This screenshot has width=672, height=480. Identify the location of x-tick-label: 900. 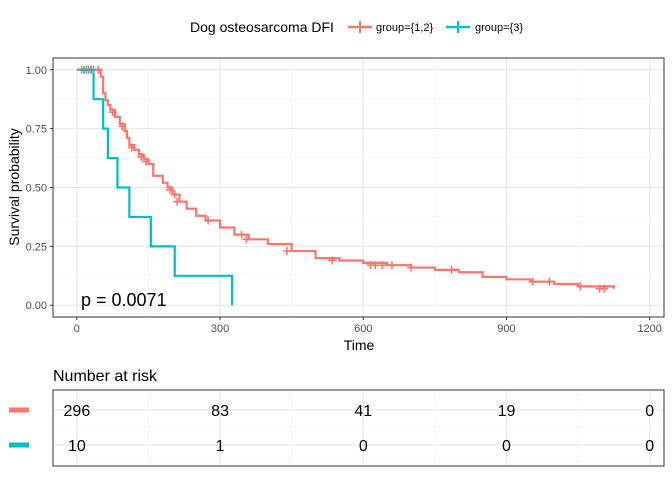
(506, 329).